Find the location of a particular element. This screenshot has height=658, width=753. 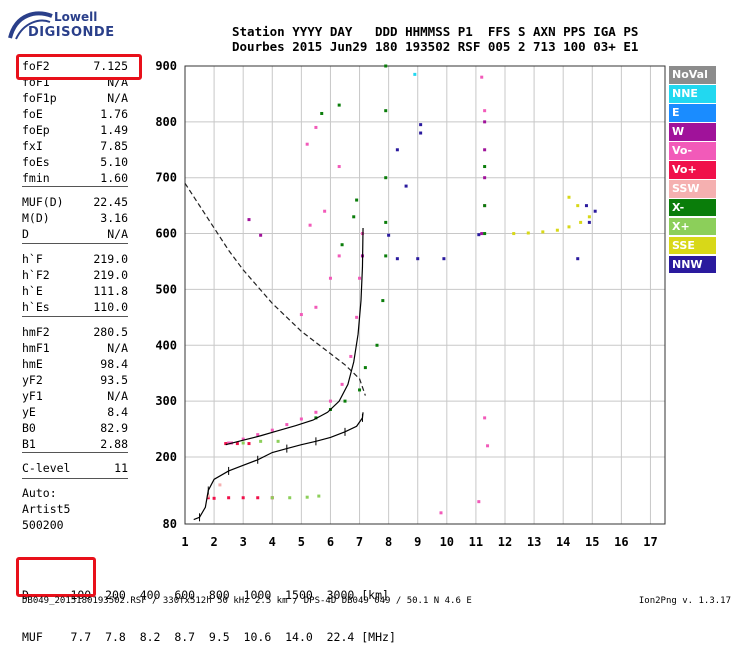

muf-dashed-curve is located at coordinates (275, 289).